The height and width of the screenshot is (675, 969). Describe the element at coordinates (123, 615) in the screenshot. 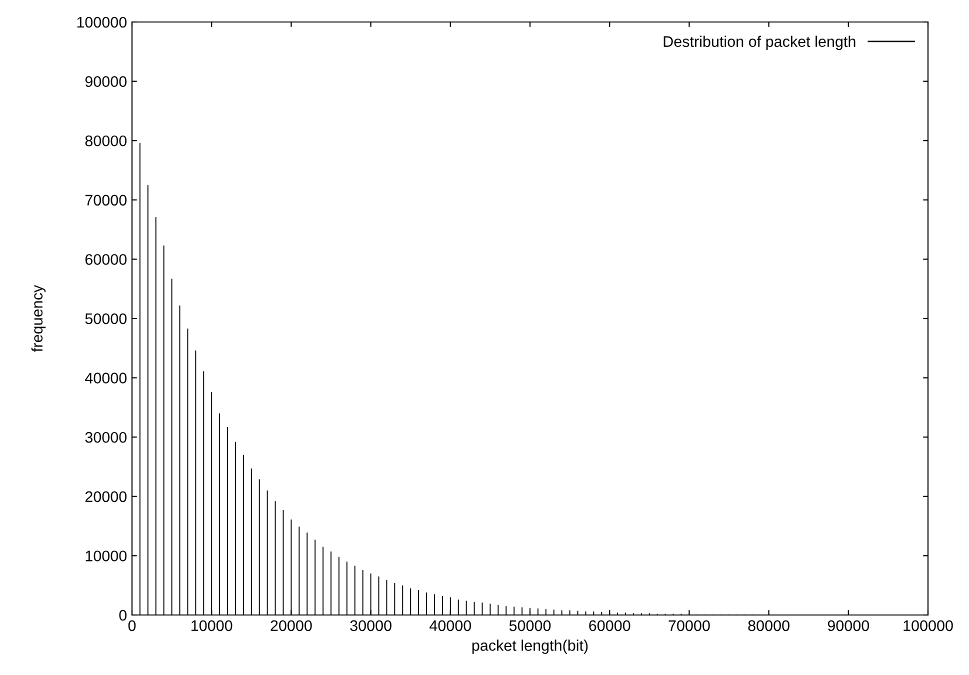

I see `y-tick-label: 0` at that location.